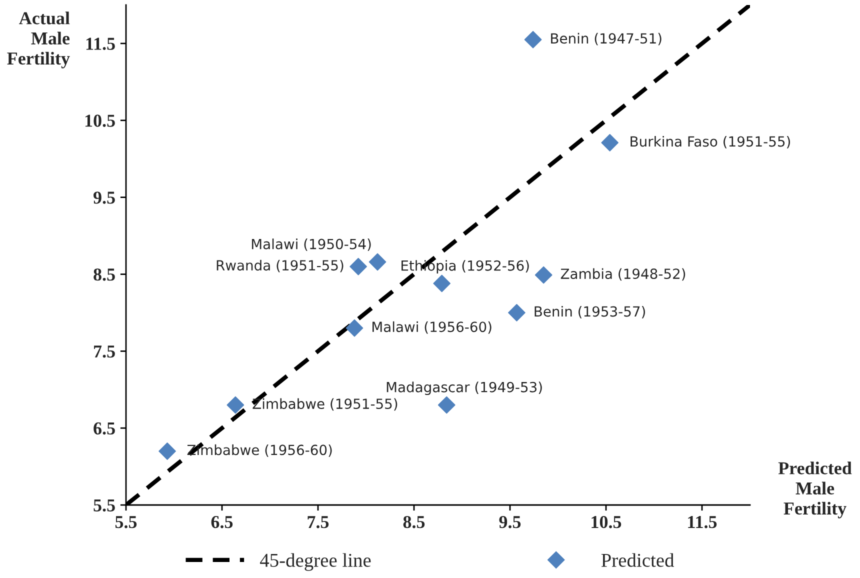  What do you see at coordinates (104, 428) in the screenshot?
I see `y-tick-label: 6.5` at bounding box center [104, 428].